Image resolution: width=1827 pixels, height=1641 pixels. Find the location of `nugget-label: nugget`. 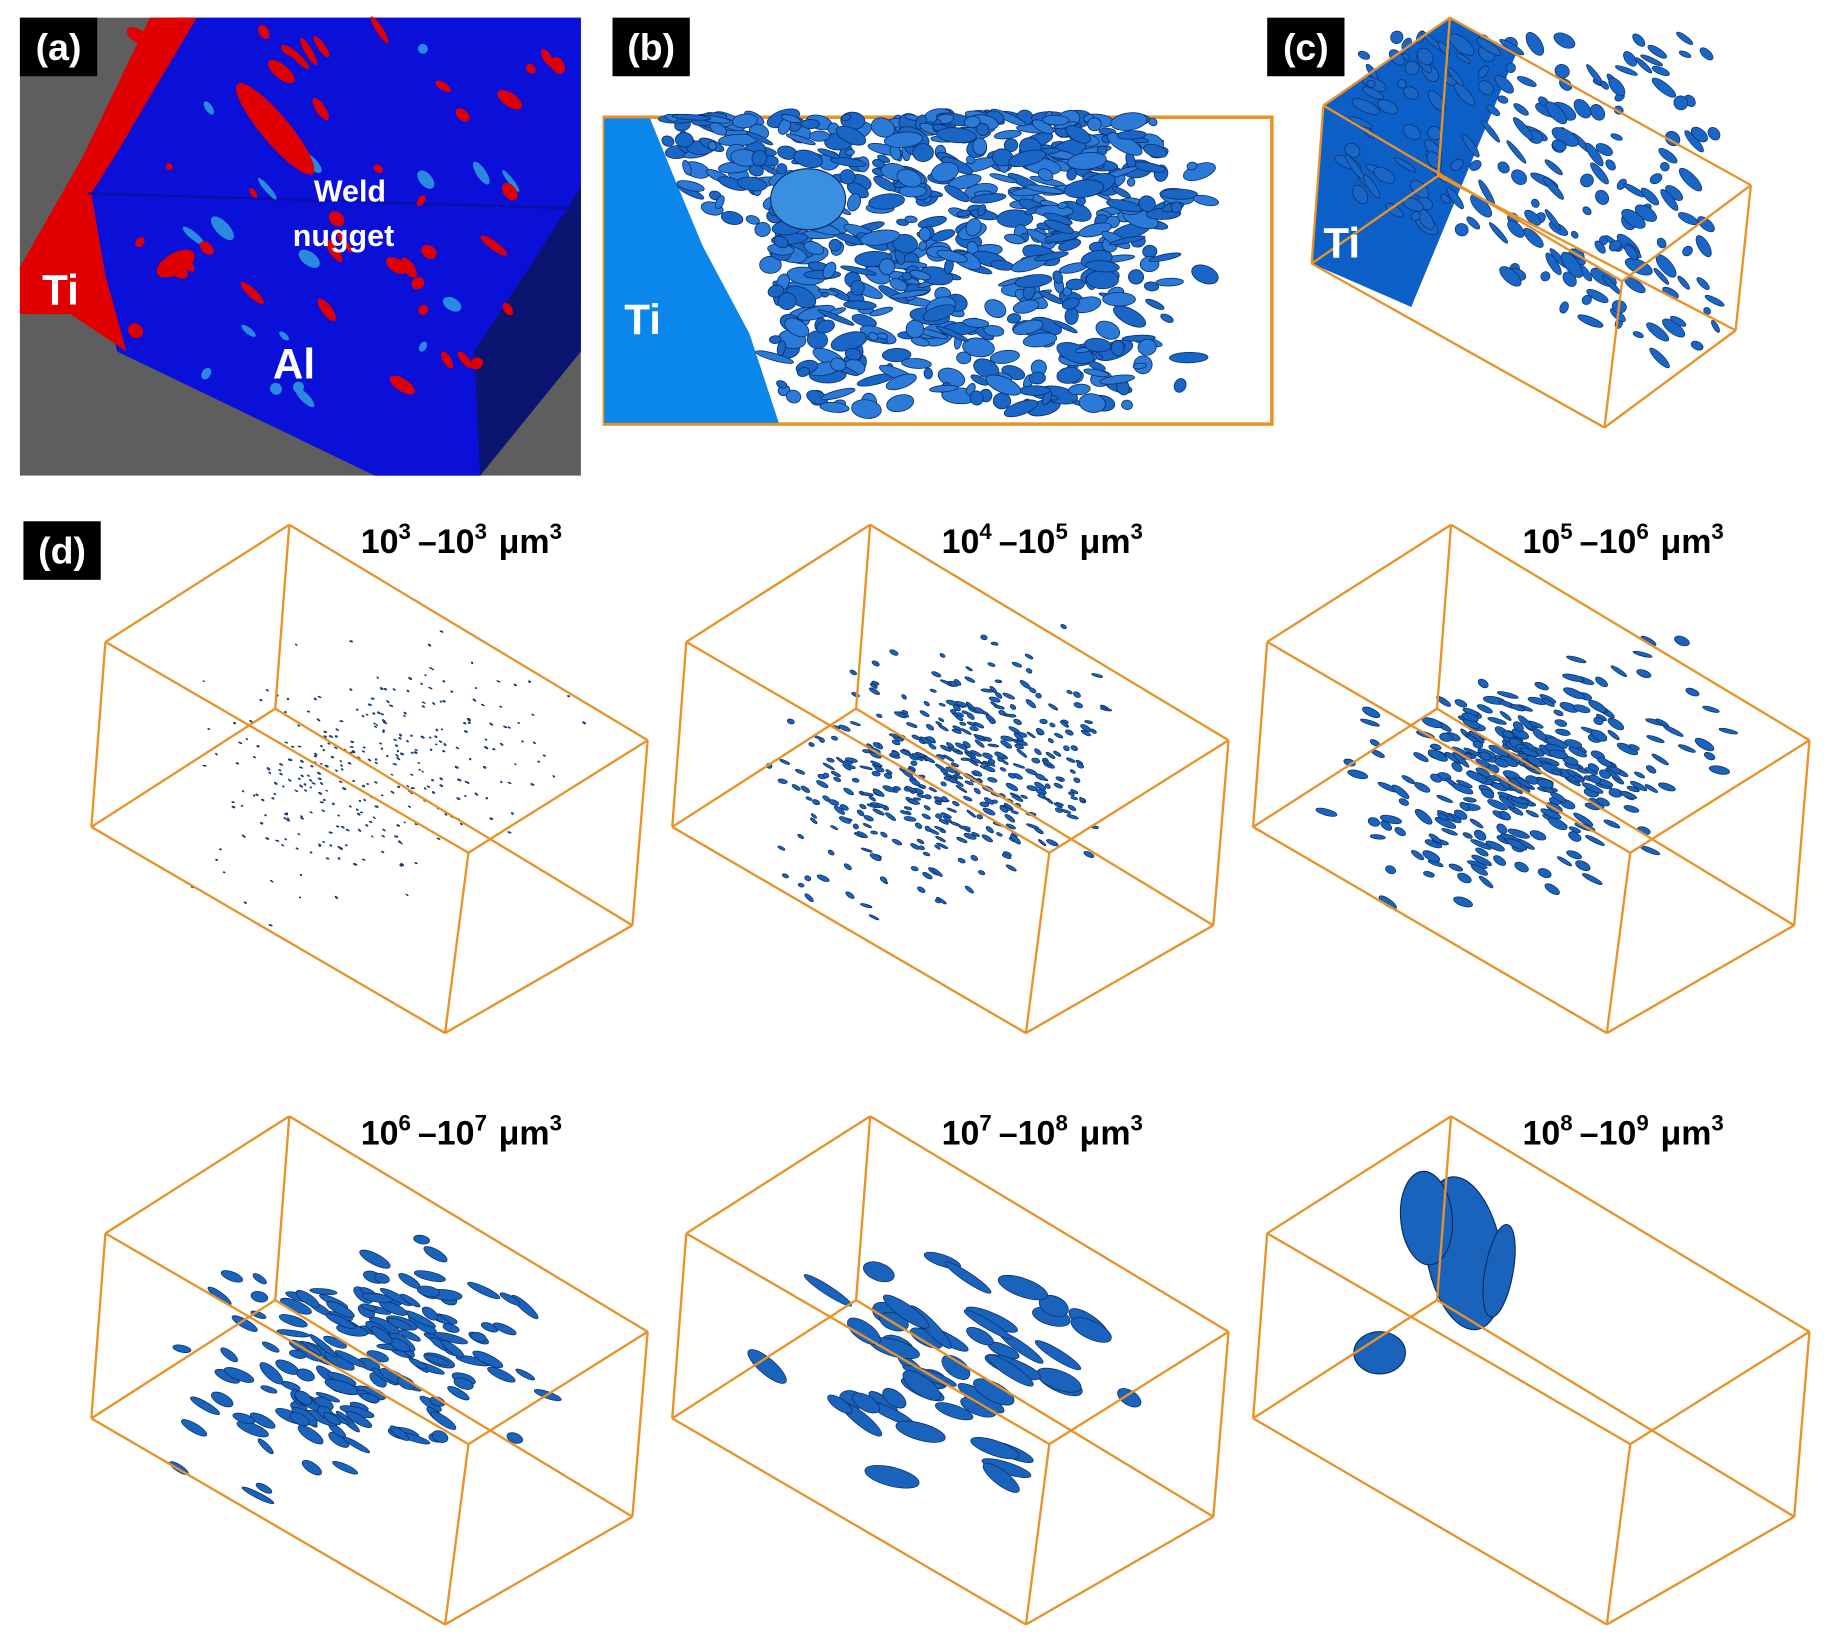

nugget-label: nugget is located at coordinates (343, 236).